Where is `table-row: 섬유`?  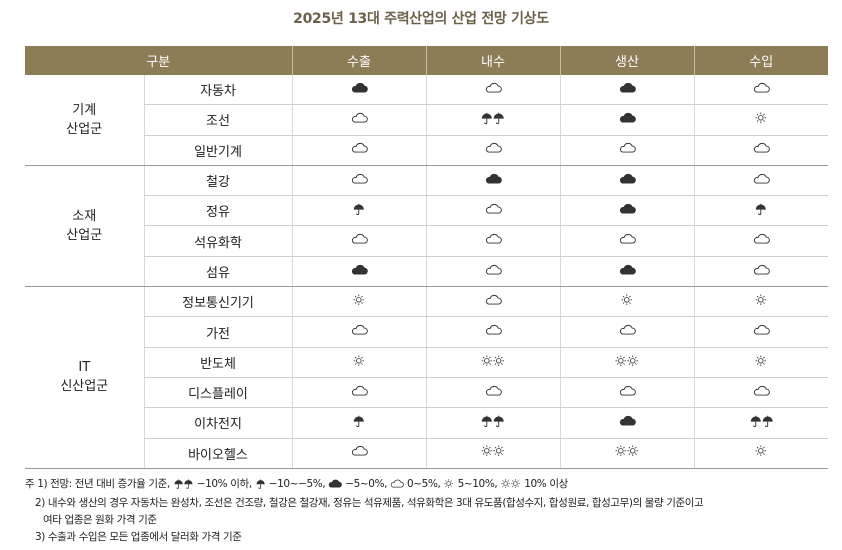 table-row: 섬유 is located at coordinates (427, 272).